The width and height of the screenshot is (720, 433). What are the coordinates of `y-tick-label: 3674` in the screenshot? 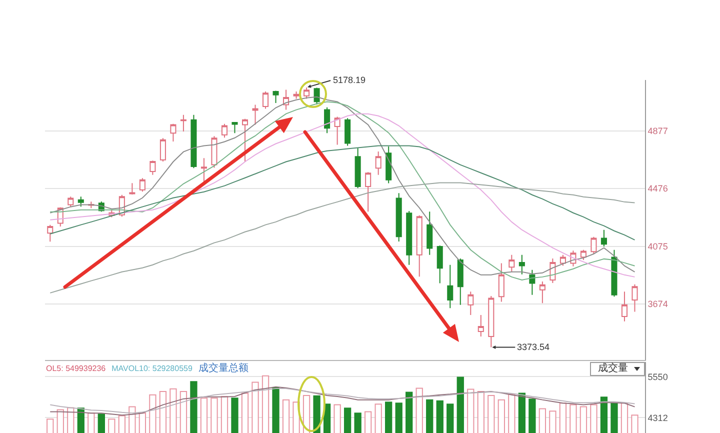 It's located at (658, 304).